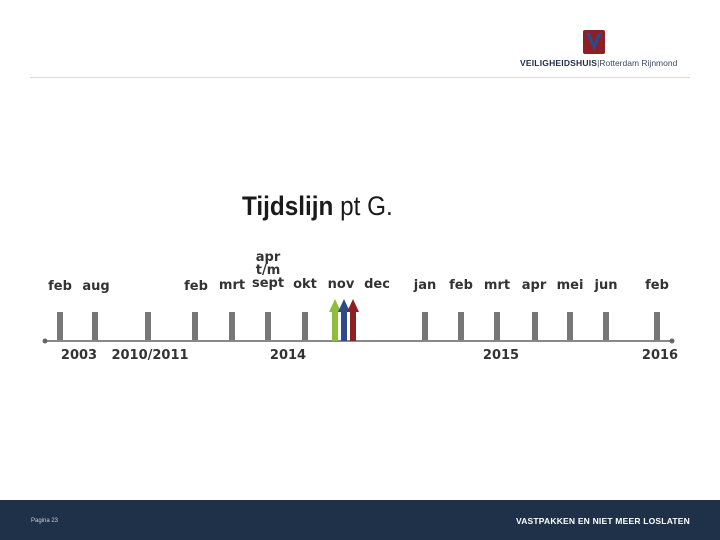 The height and width of the screenshot is (540, 720). I want to click on year-label: 2016, so click(660, 355).